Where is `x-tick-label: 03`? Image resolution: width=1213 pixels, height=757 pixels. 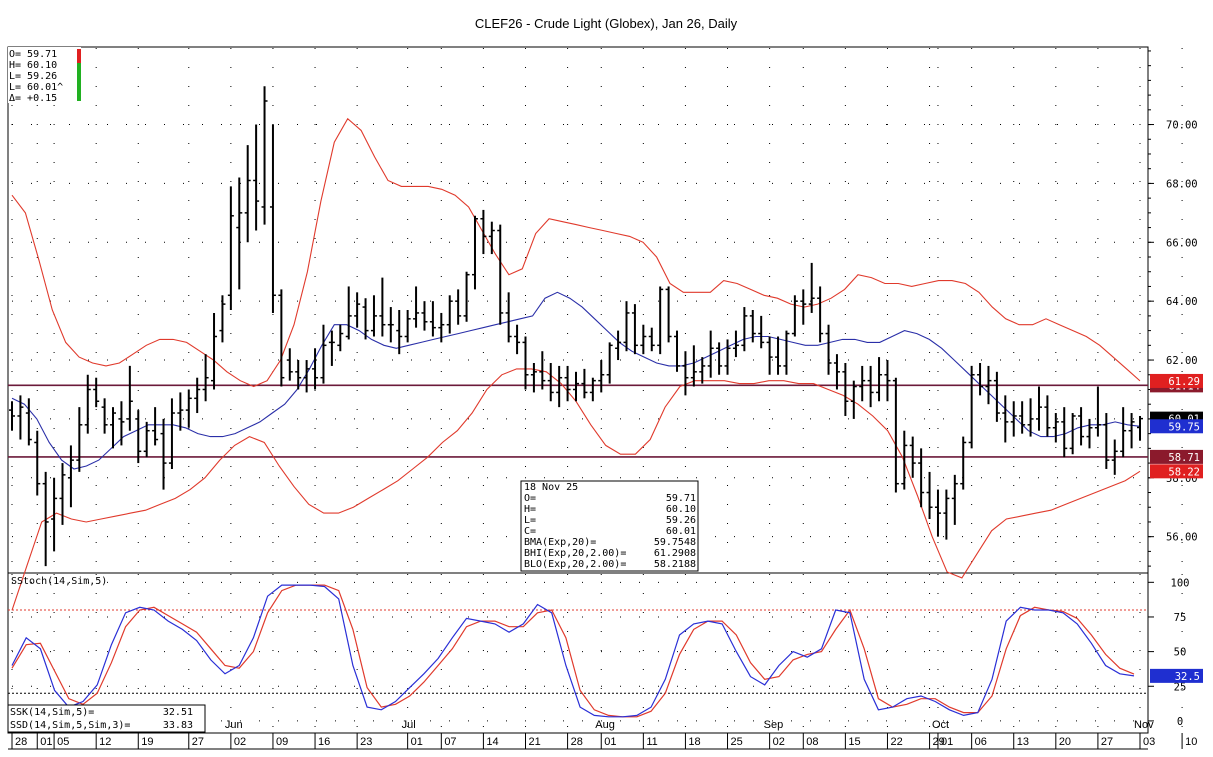
x-tick-label: 03 is located at coordinates (1149, 742).